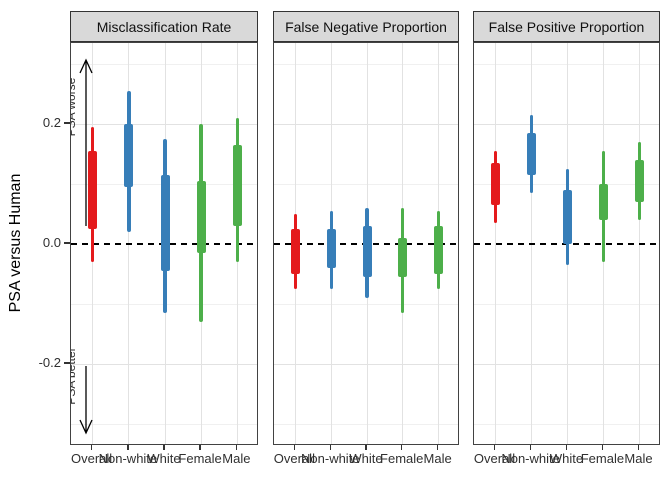 The image size is (672, 480). I want to click on y-tick-label: 0.2, so click(51, 122).